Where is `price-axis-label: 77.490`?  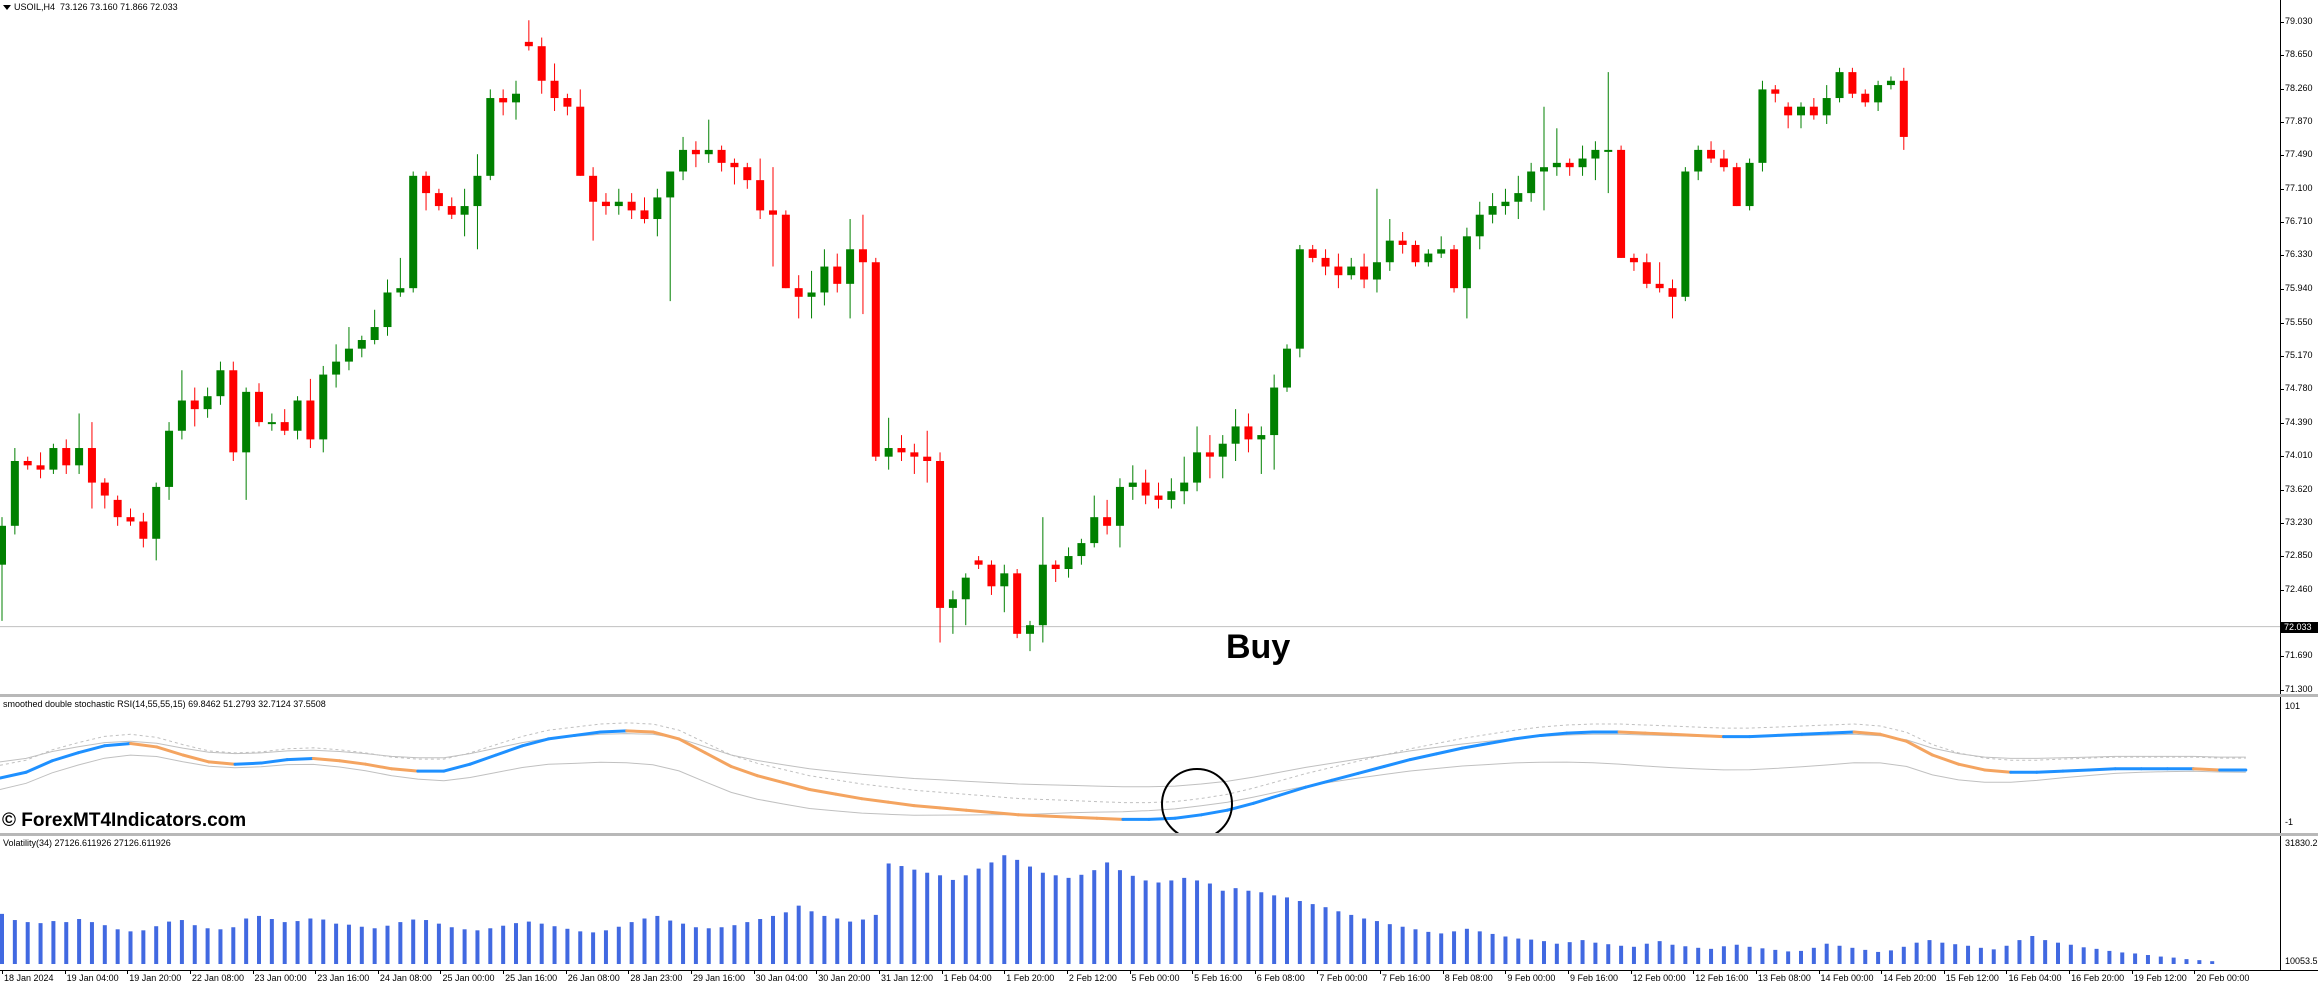
price-axis-label: 77.490 is located at coordinates (2299, 154).